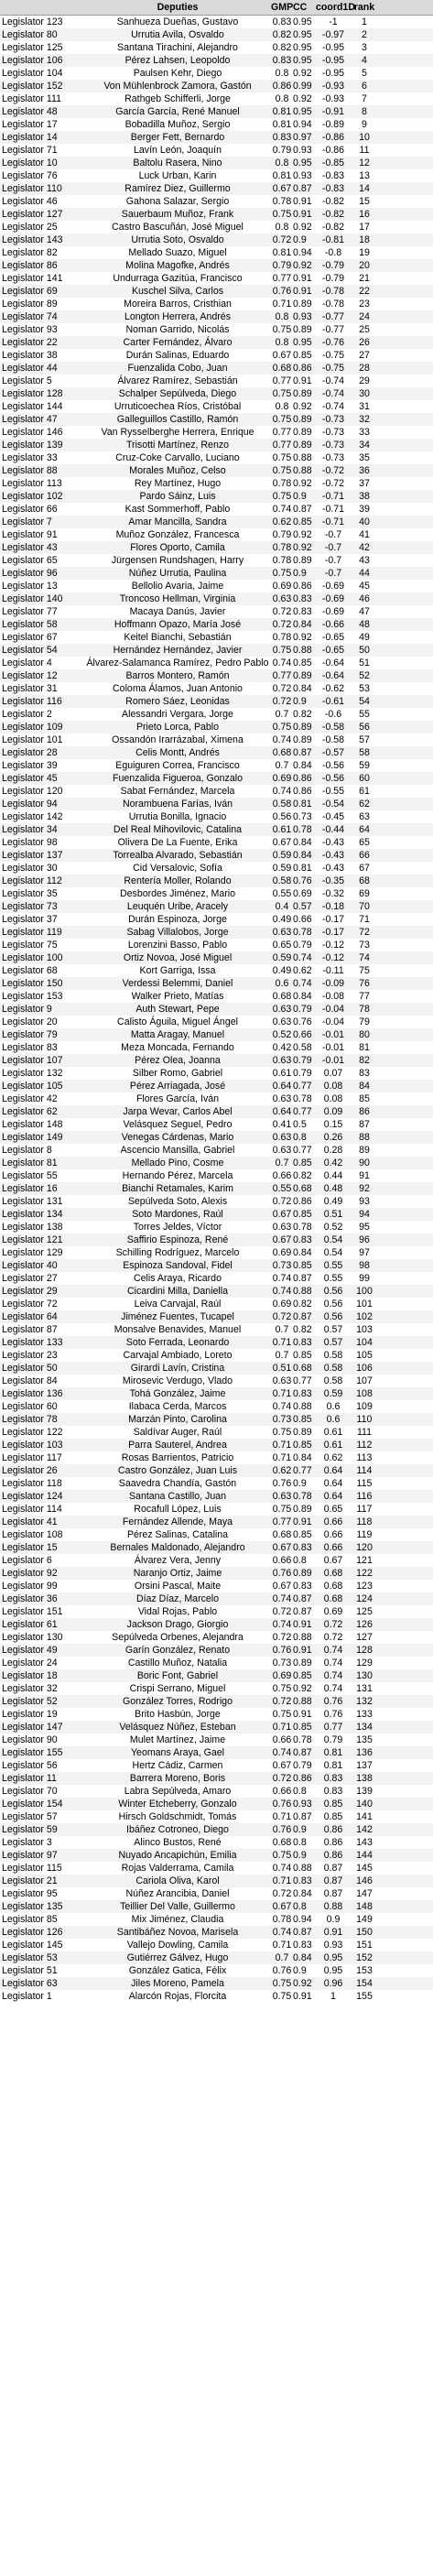 The height and width of the screenshot is (2576, 433). I want to click on cc-cell: 0.84, so click(302, 1893).